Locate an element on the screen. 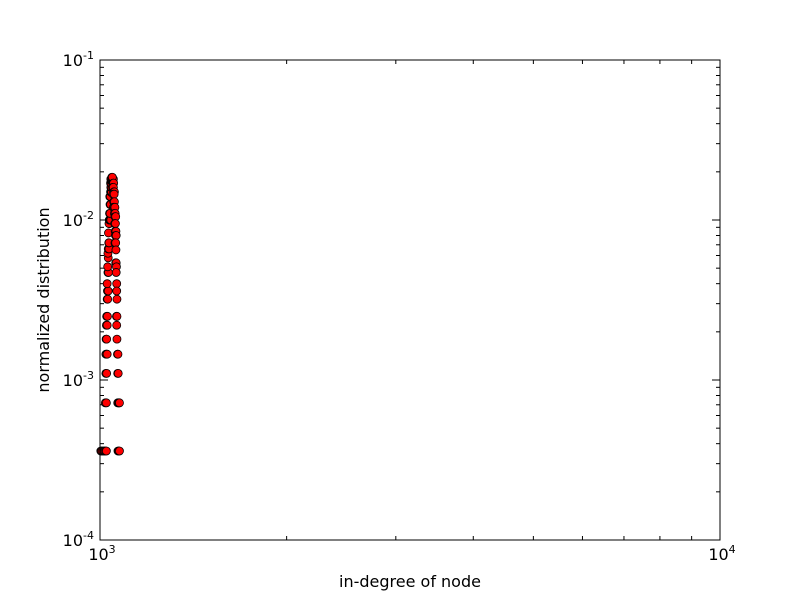  data-points is located at coordinates (110, 314).